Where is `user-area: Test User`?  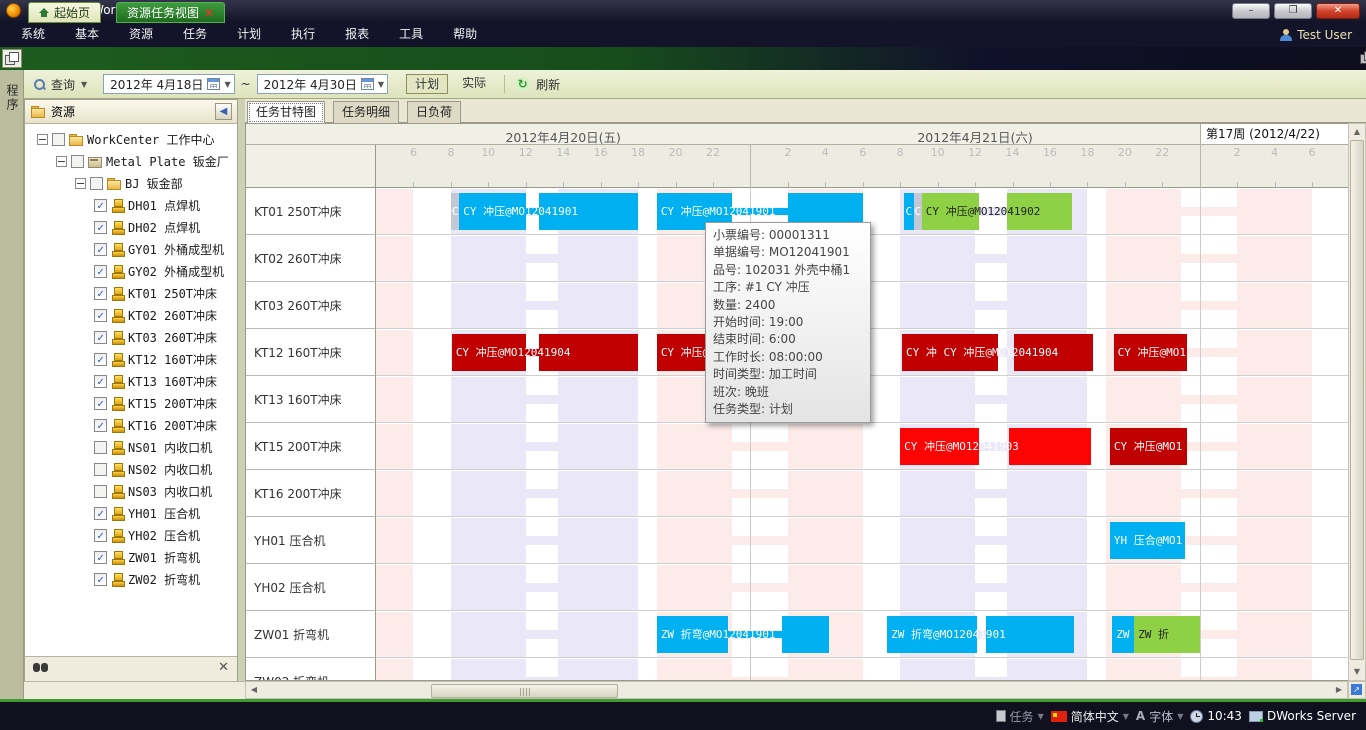
user-area: Test User is located at coordinates (1316, 34).